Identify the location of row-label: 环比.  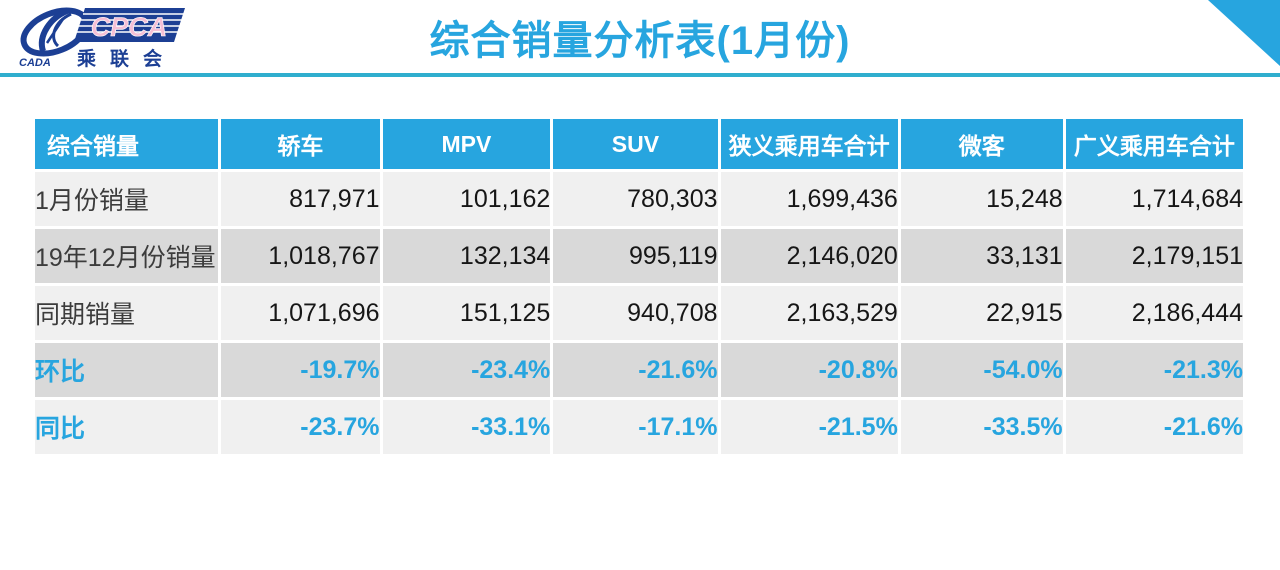
(127, 370).